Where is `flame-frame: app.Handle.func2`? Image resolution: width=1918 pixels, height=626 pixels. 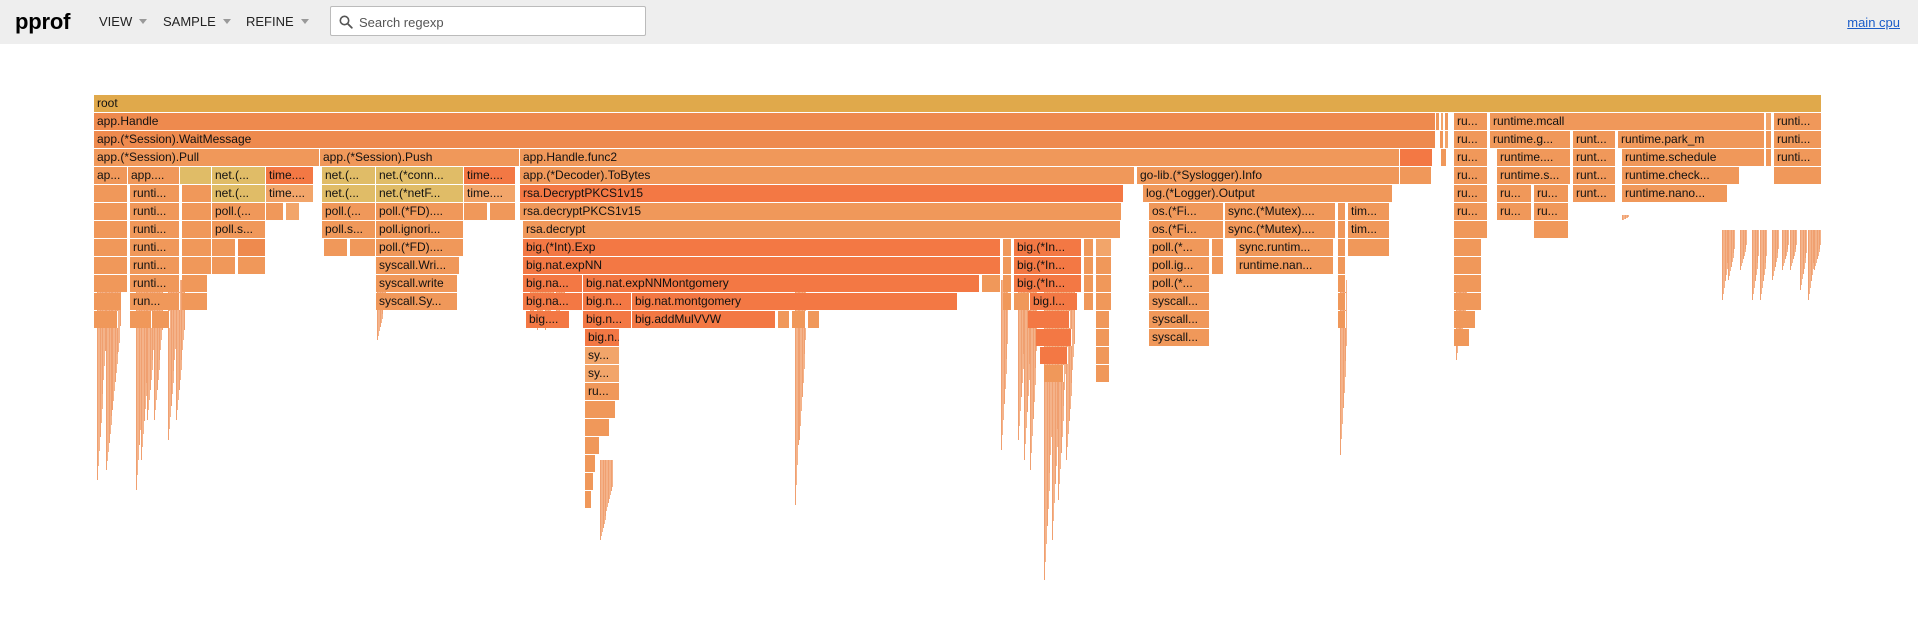 flame-frame: app.Handle.func2 is located at coordinates (960, 157).